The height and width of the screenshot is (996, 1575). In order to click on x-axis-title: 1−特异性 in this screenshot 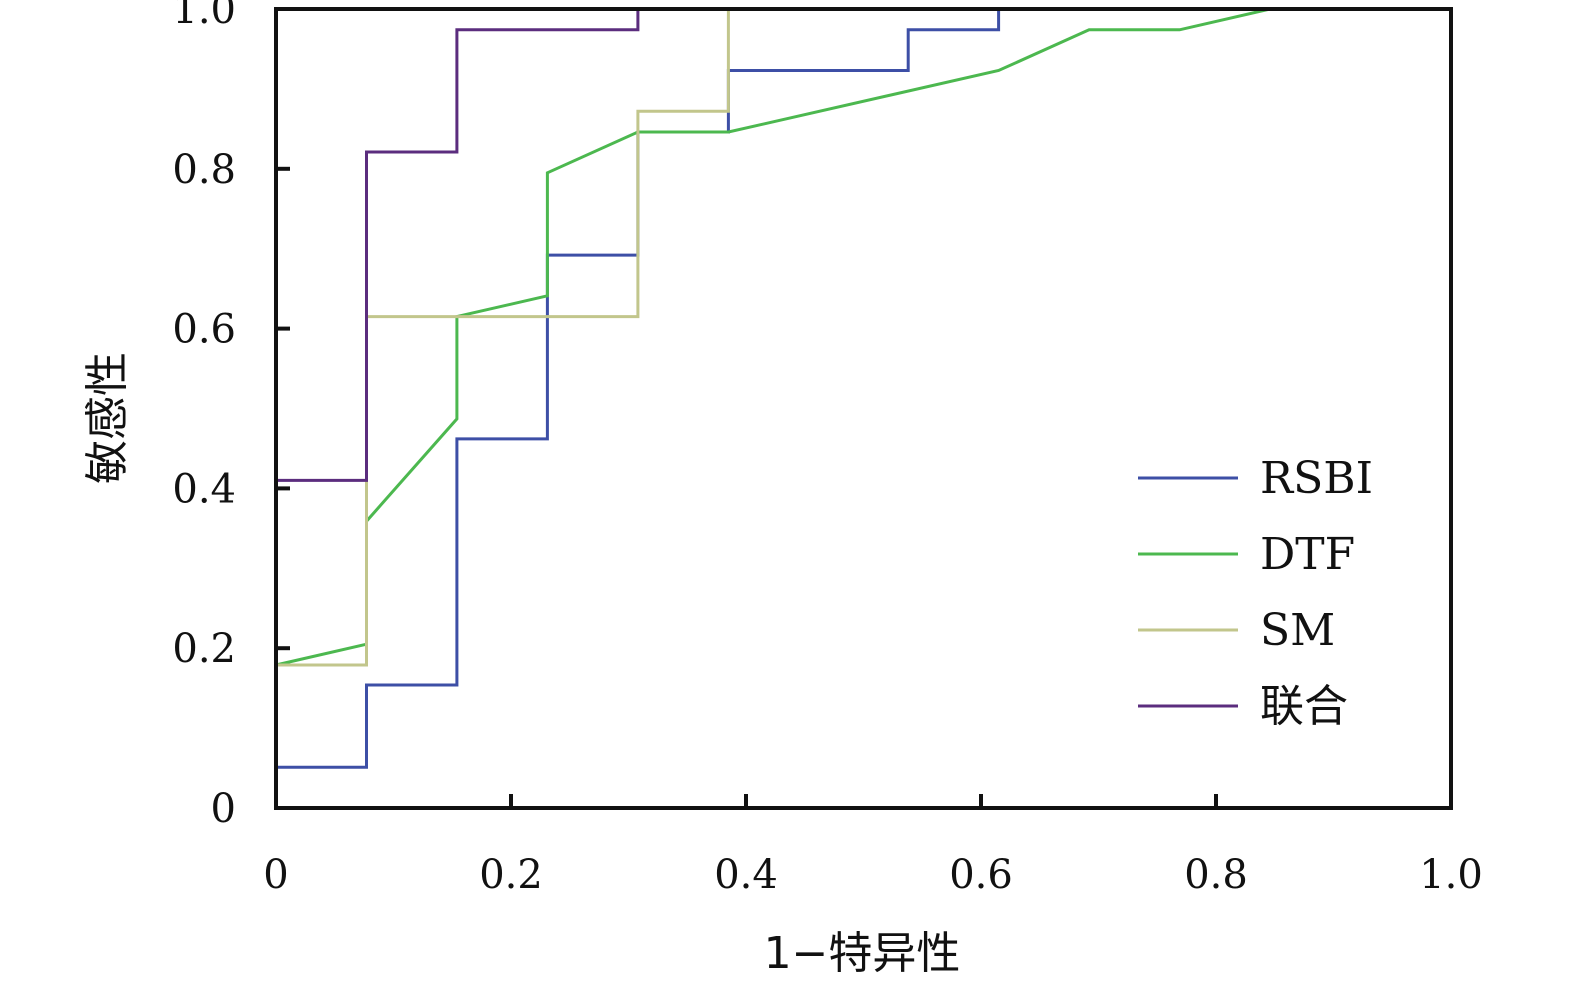, I will do `click(862, 953)`.